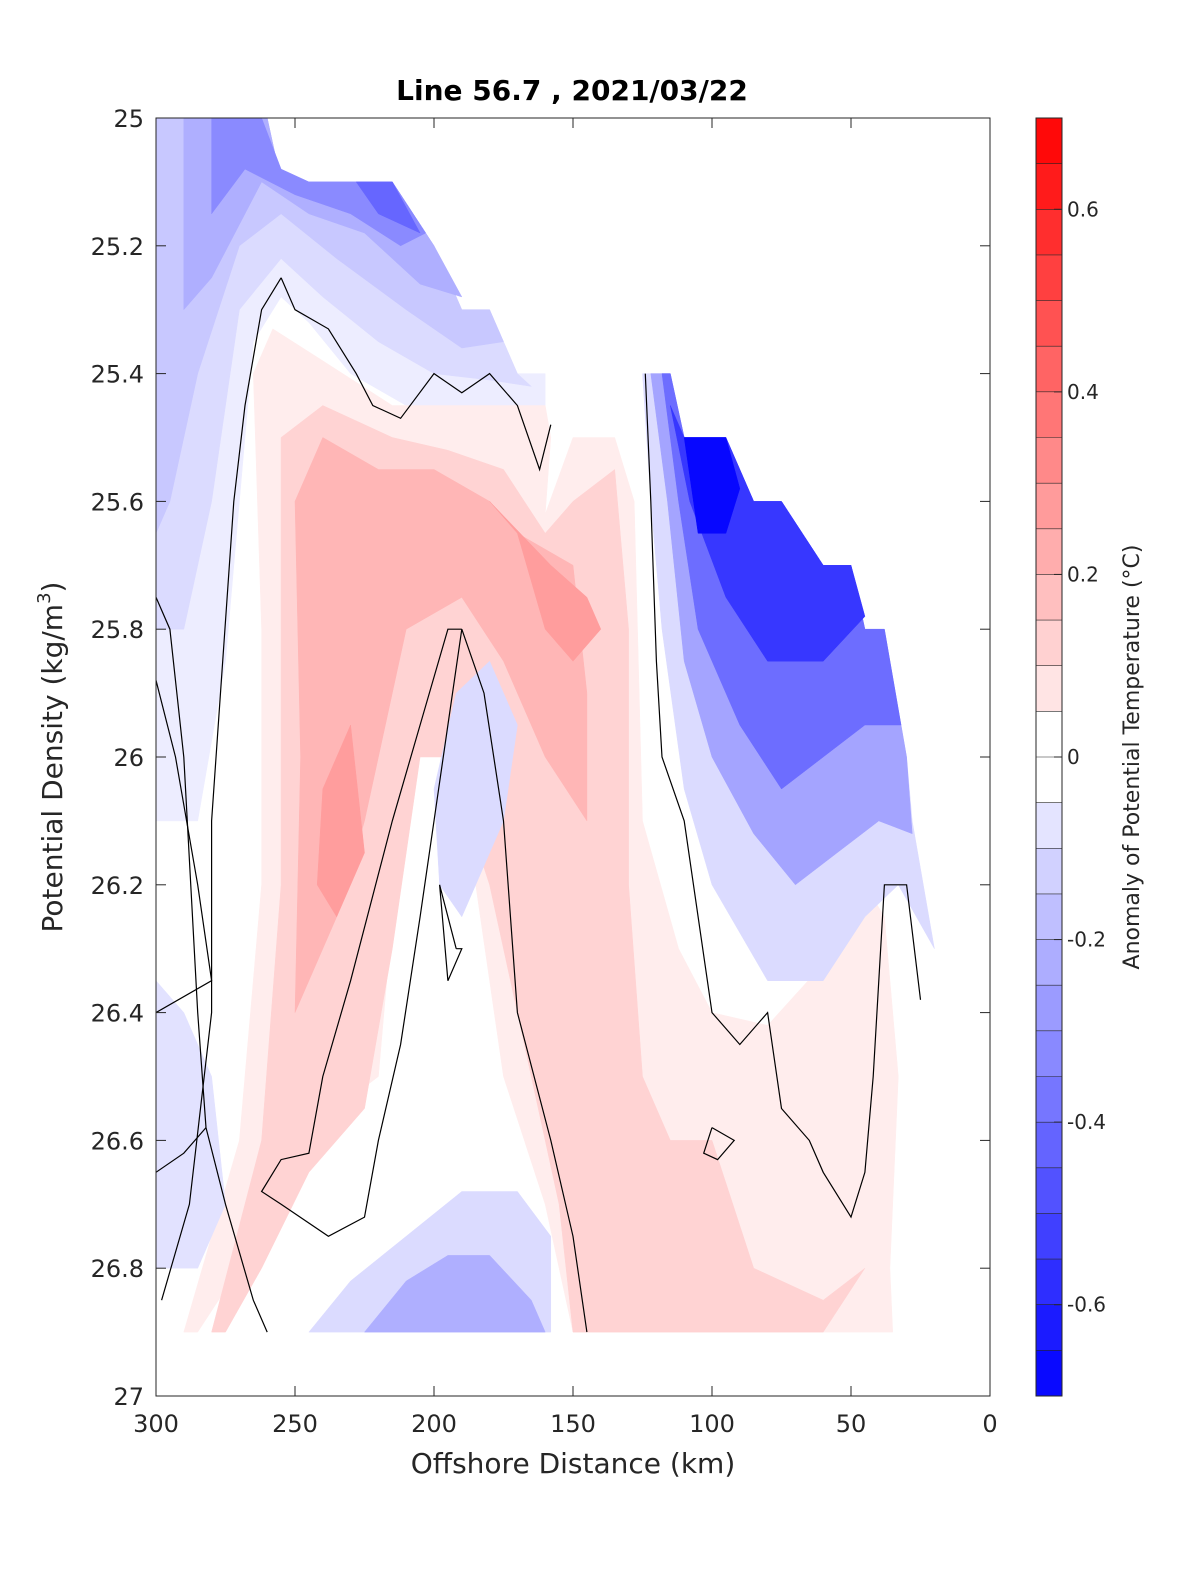 This screenshot has height=1575, width=1200. I want to click on colorbar-ticks: -0.6 -0.4 -0.2 0 0.2 0.4 0.6, so click(1080, 757).